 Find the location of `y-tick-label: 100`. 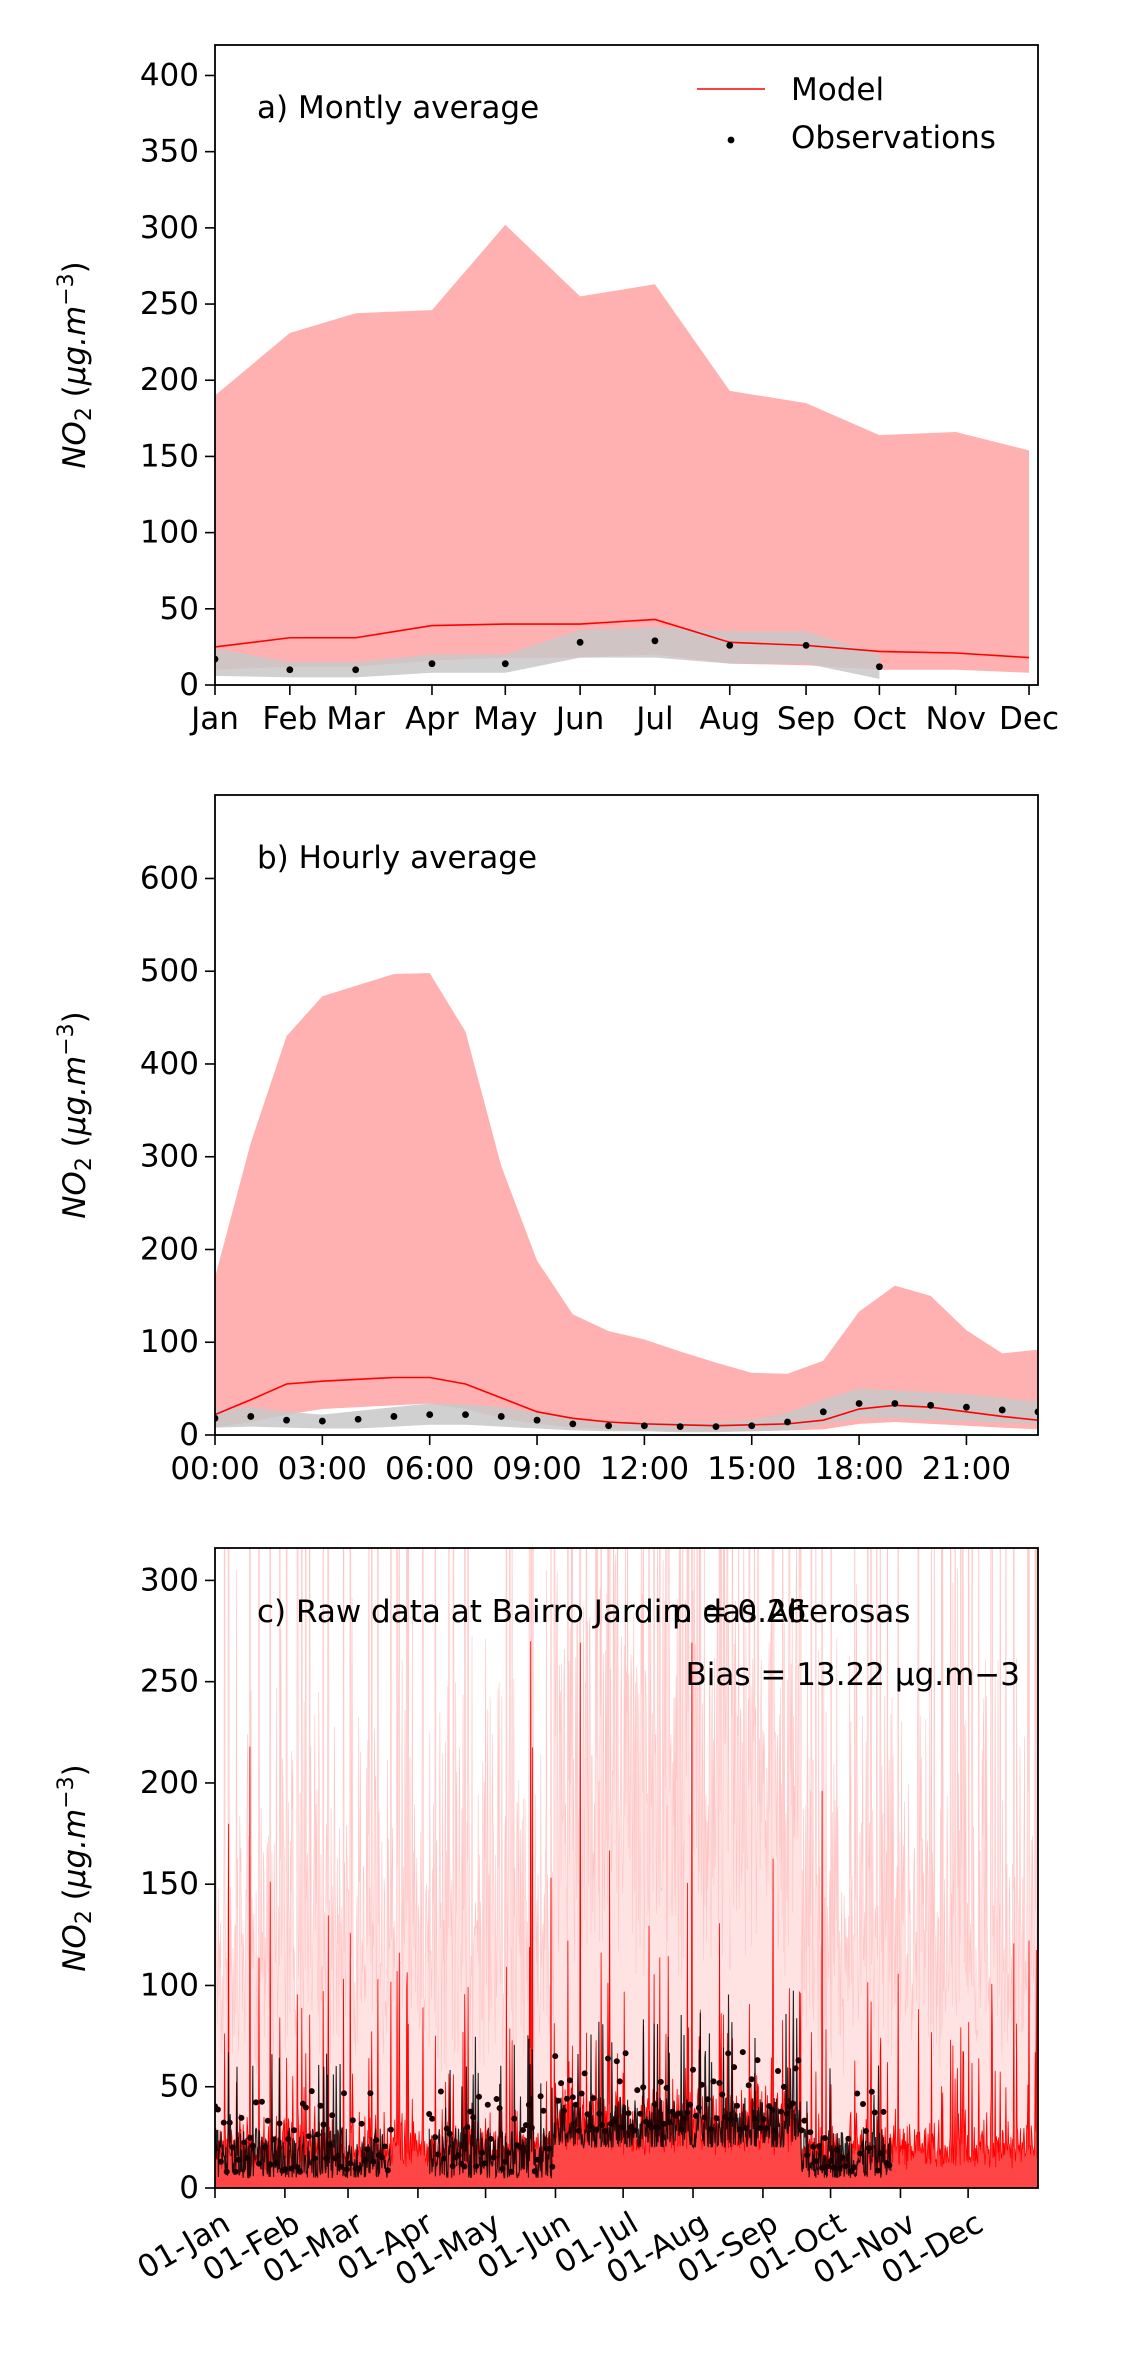

y-tick-label: 100 is located at coordinates (169, 1985).